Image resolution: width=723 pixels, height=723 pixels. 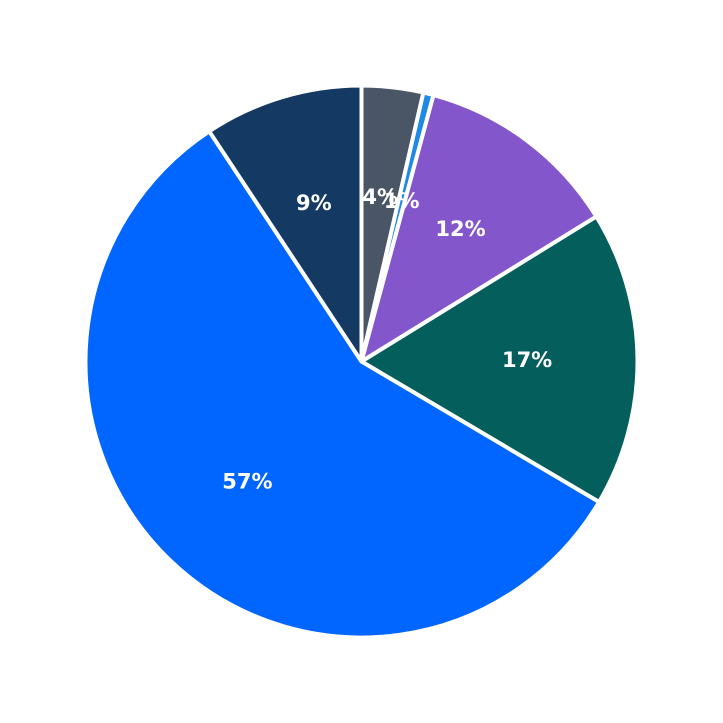 What do you see at coordinates (247, 482) in the screenshot?
I see `slice-label-4: 57%` at bounding box center [247, 482].